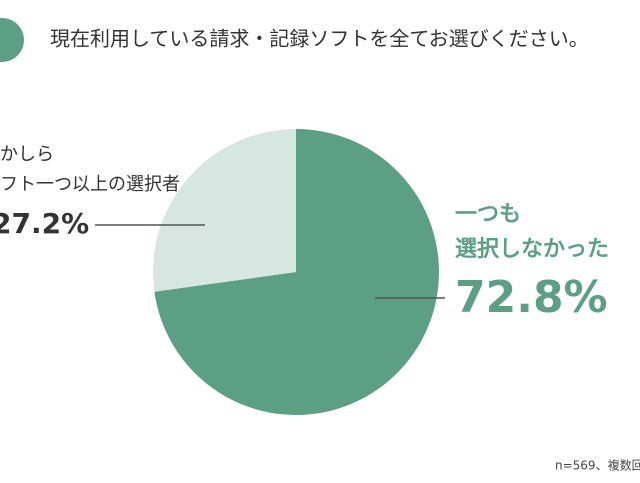 This screenshot has width=640, height=483. Describe the element at coordinates (224, 210) in the screenshot. I see `pie-slice` at that location.